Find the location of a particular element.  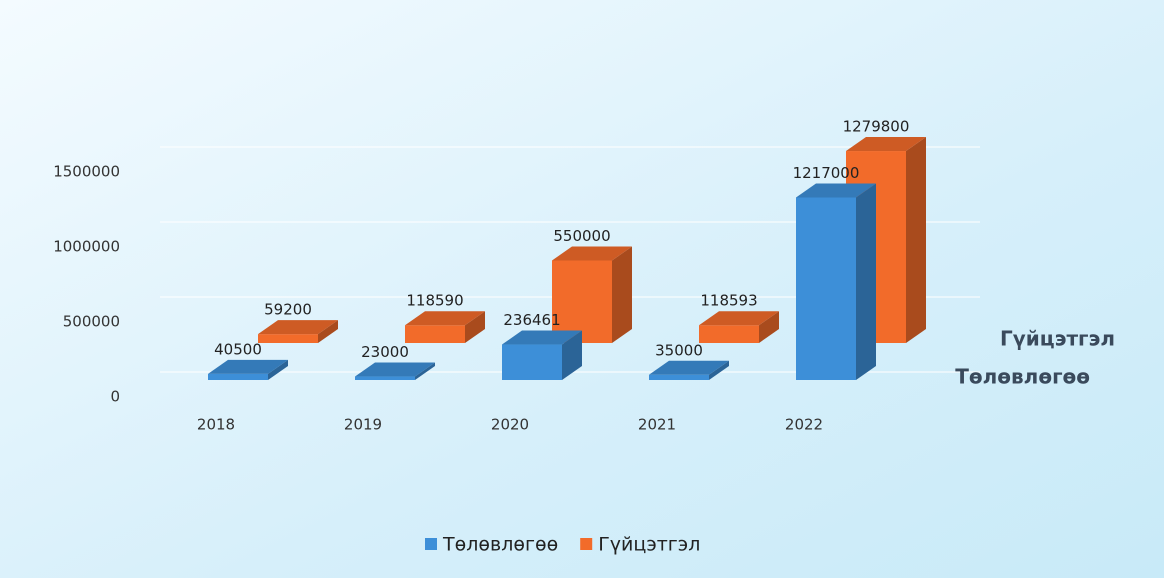

series-depth-label: Төлөвлөгөө is located at coordinates (1022, 377).